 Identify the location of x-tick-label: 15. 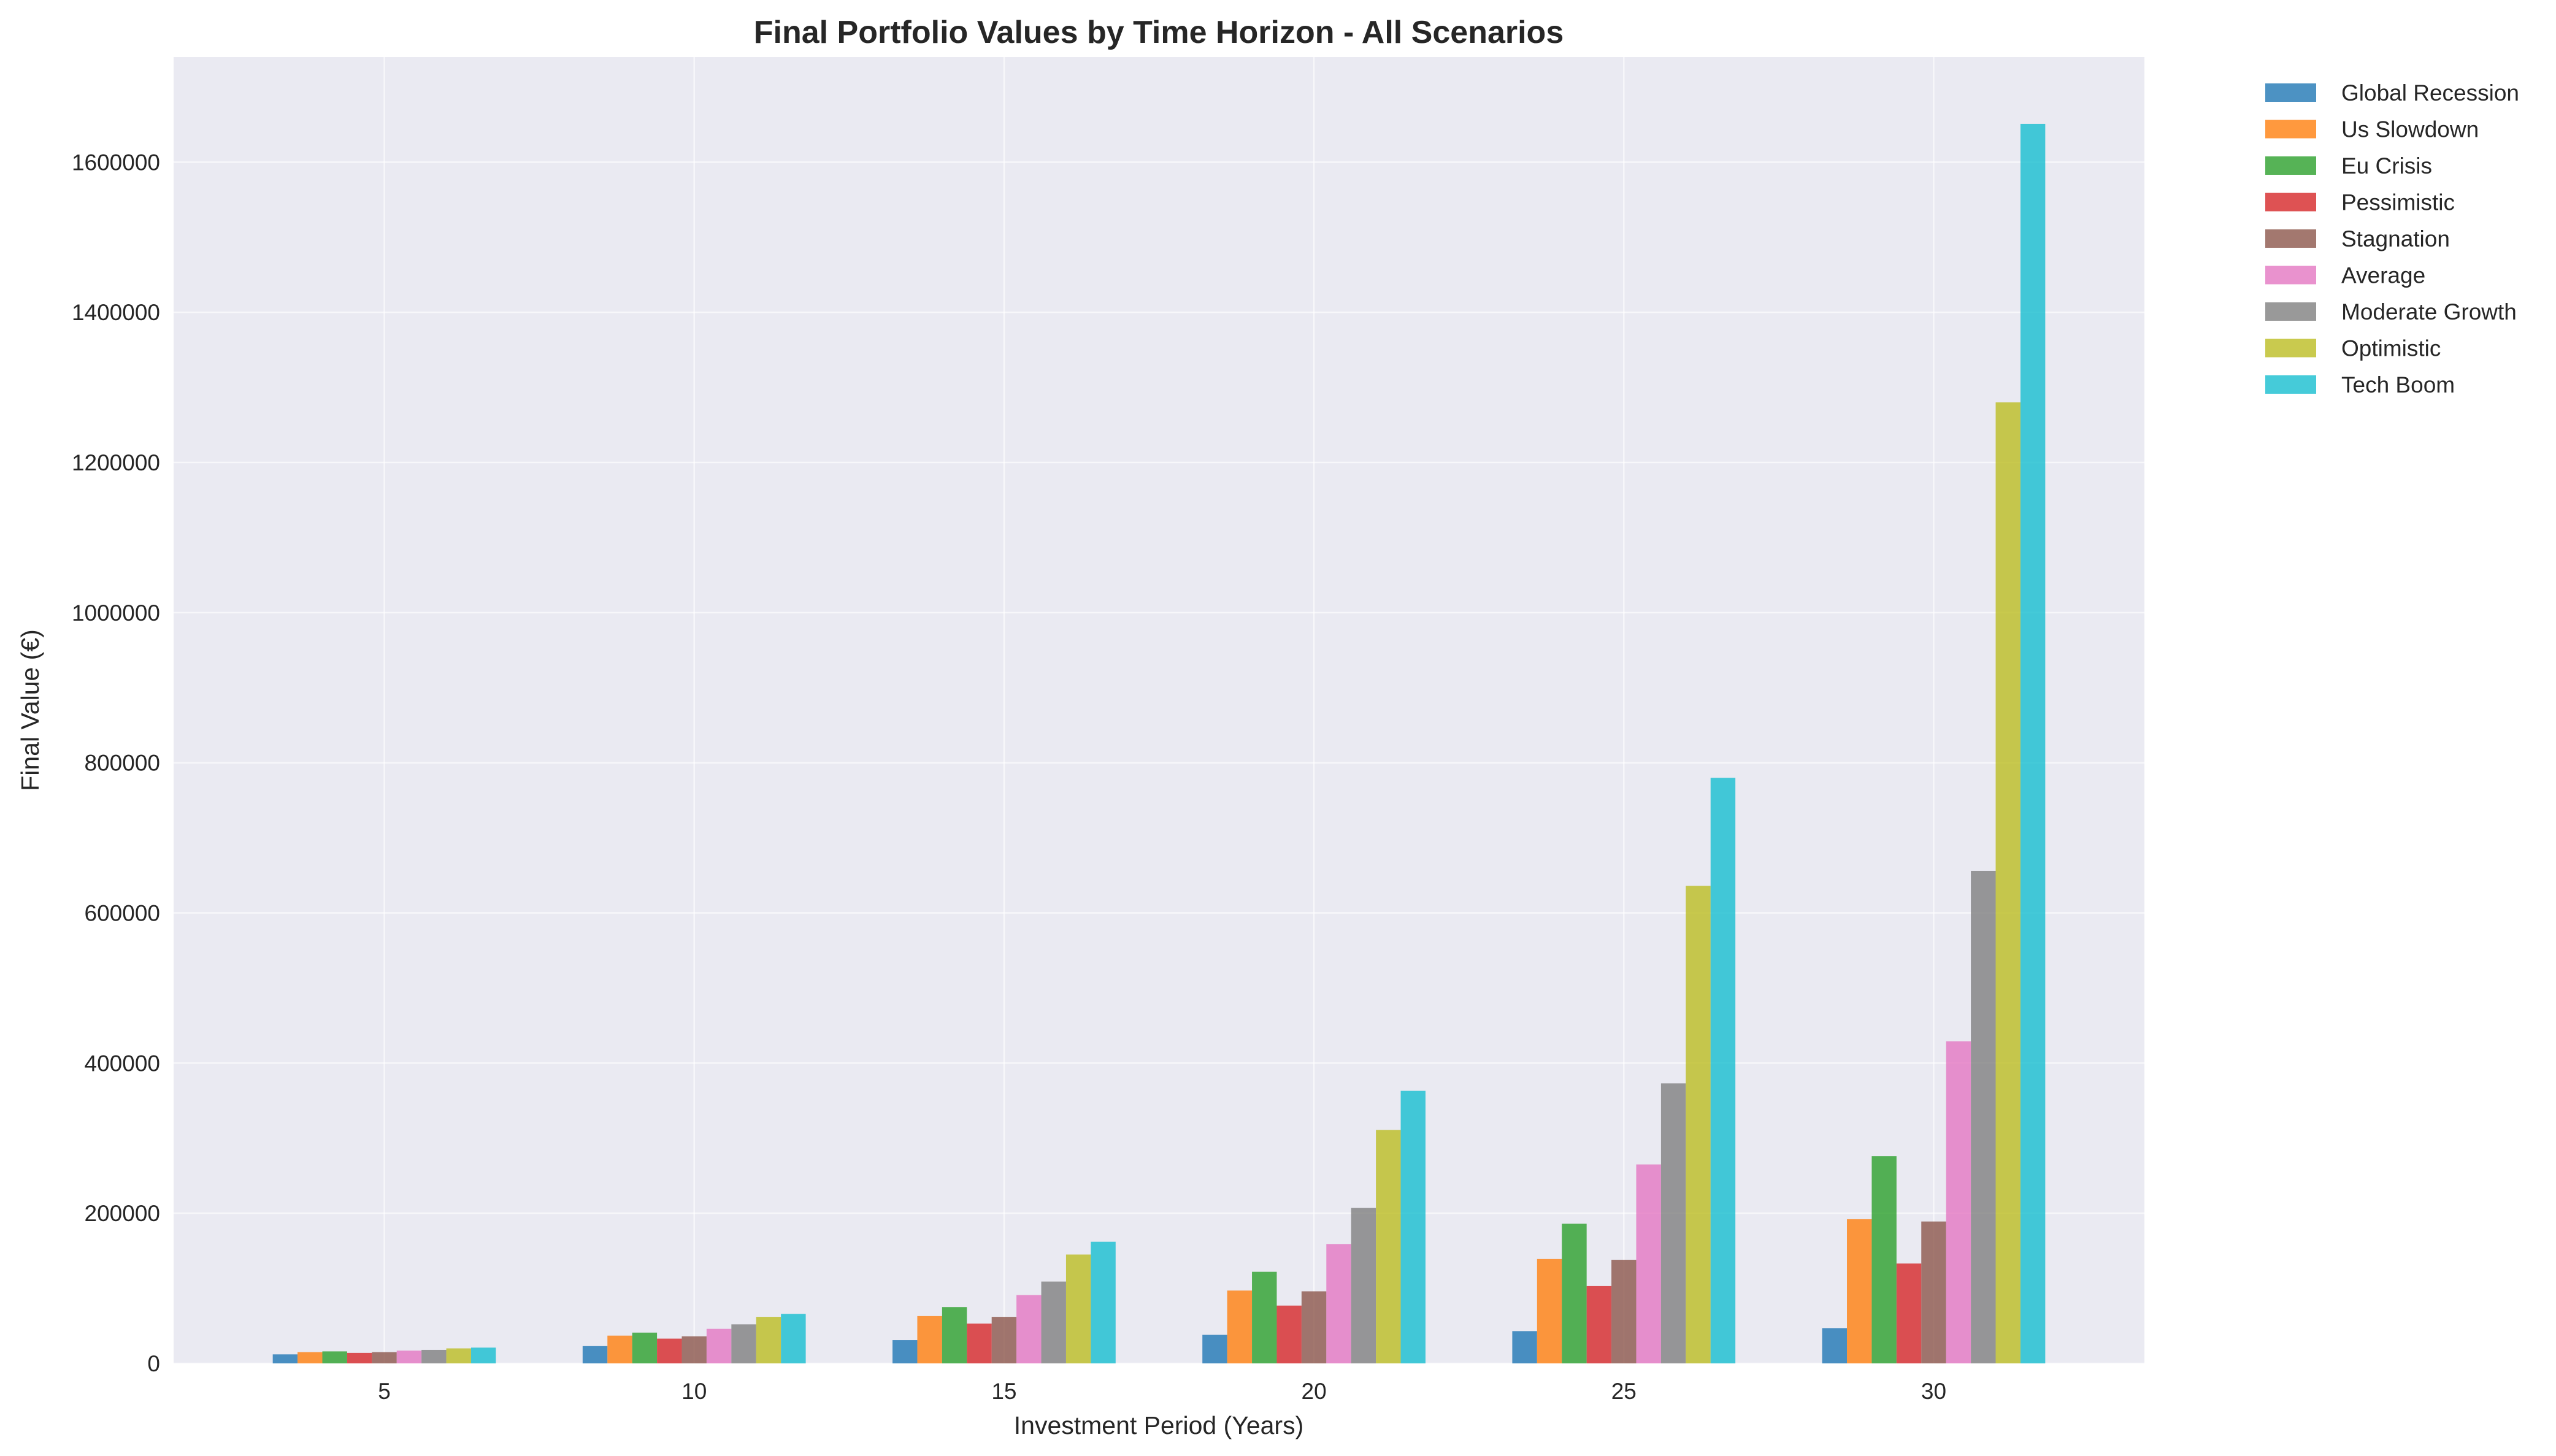
(1003, 1391).